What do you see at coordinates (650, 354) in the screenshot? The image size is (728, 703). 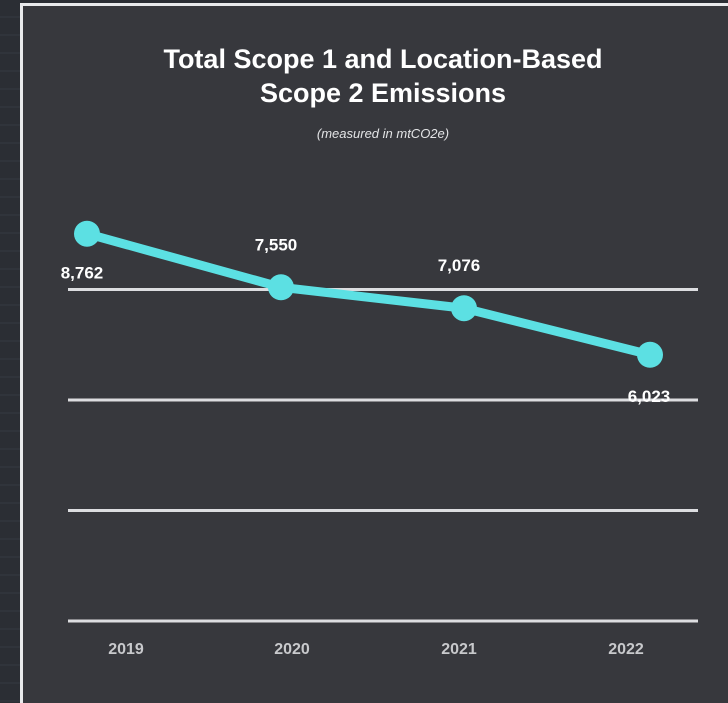 I see `data-point-2022` at bounding box center [650, 354].